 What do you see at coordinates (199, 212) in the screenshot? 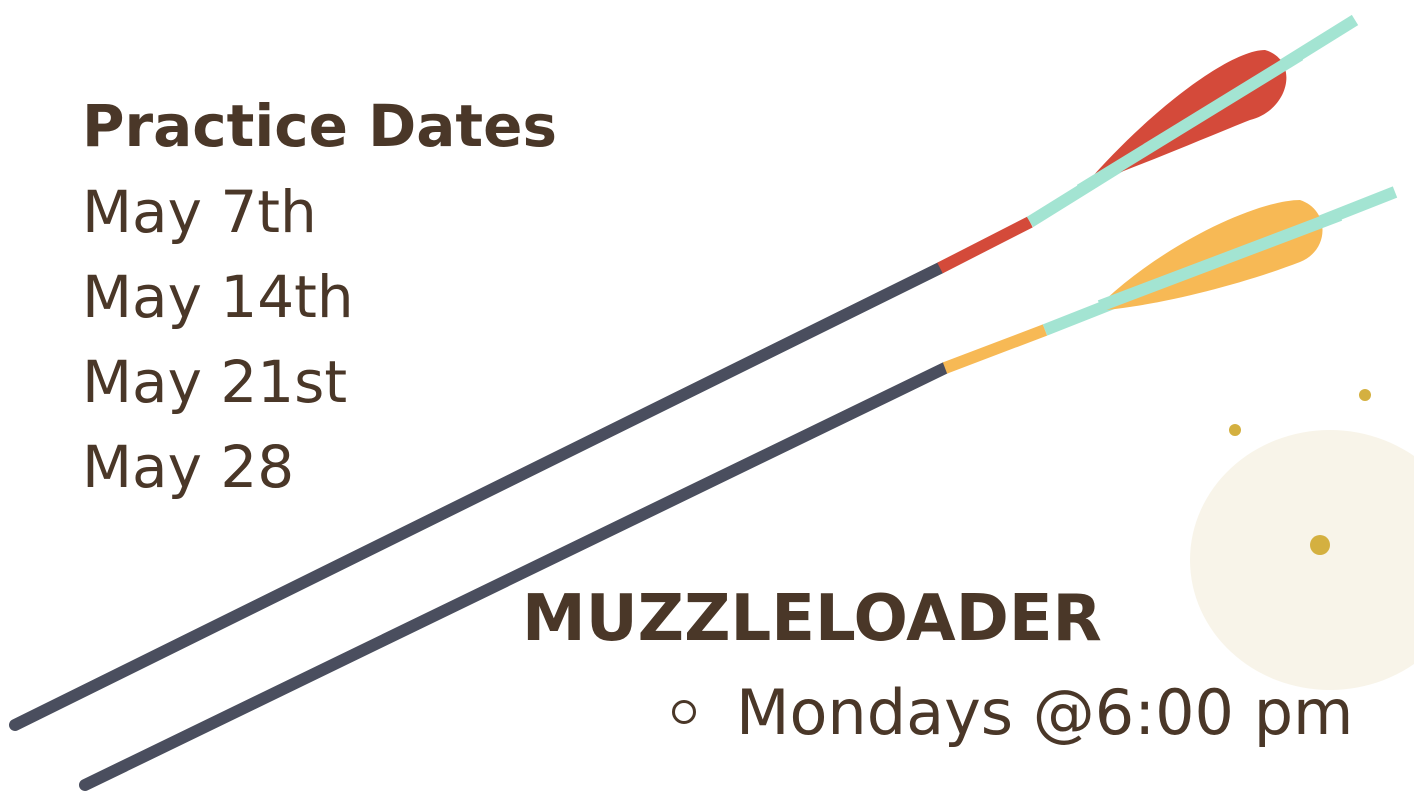
I see `date: May 7th` at bounding box center [199, 212].